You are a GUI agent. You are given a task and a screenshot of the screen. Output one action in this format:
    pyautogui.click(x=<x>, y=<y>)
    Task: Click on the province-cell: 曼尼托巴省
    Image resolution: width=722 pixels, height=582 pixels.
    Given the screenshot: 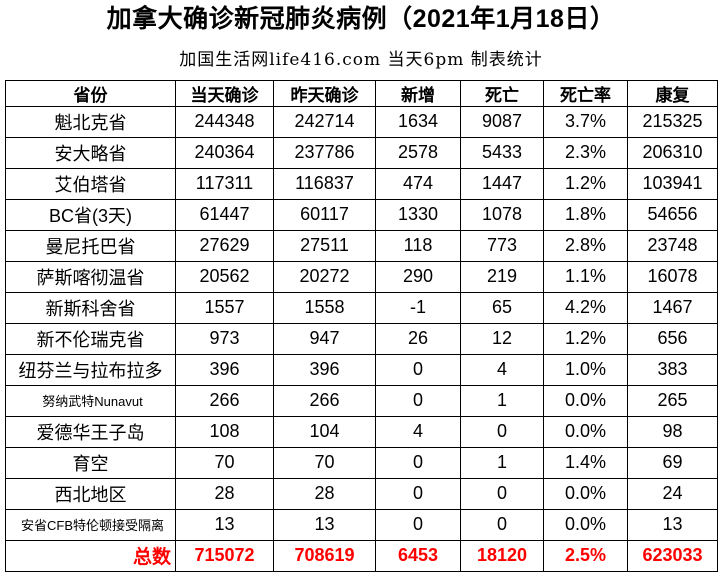 What is the action you would take?
    pyautogui.click(x=90, y=245)
    